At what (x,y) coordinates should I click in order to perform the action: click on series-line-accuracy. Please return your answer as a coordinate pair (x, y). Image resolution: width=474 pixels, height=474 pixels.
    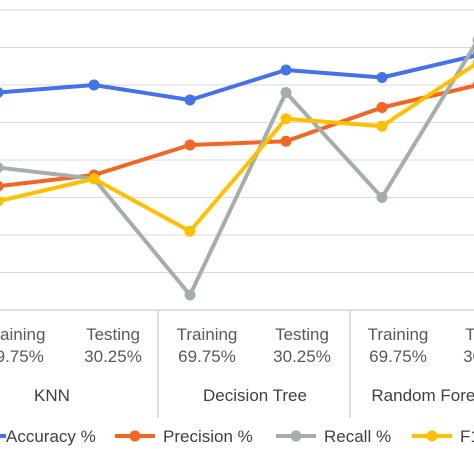
    Looking at the image, I should click on (237, 77).